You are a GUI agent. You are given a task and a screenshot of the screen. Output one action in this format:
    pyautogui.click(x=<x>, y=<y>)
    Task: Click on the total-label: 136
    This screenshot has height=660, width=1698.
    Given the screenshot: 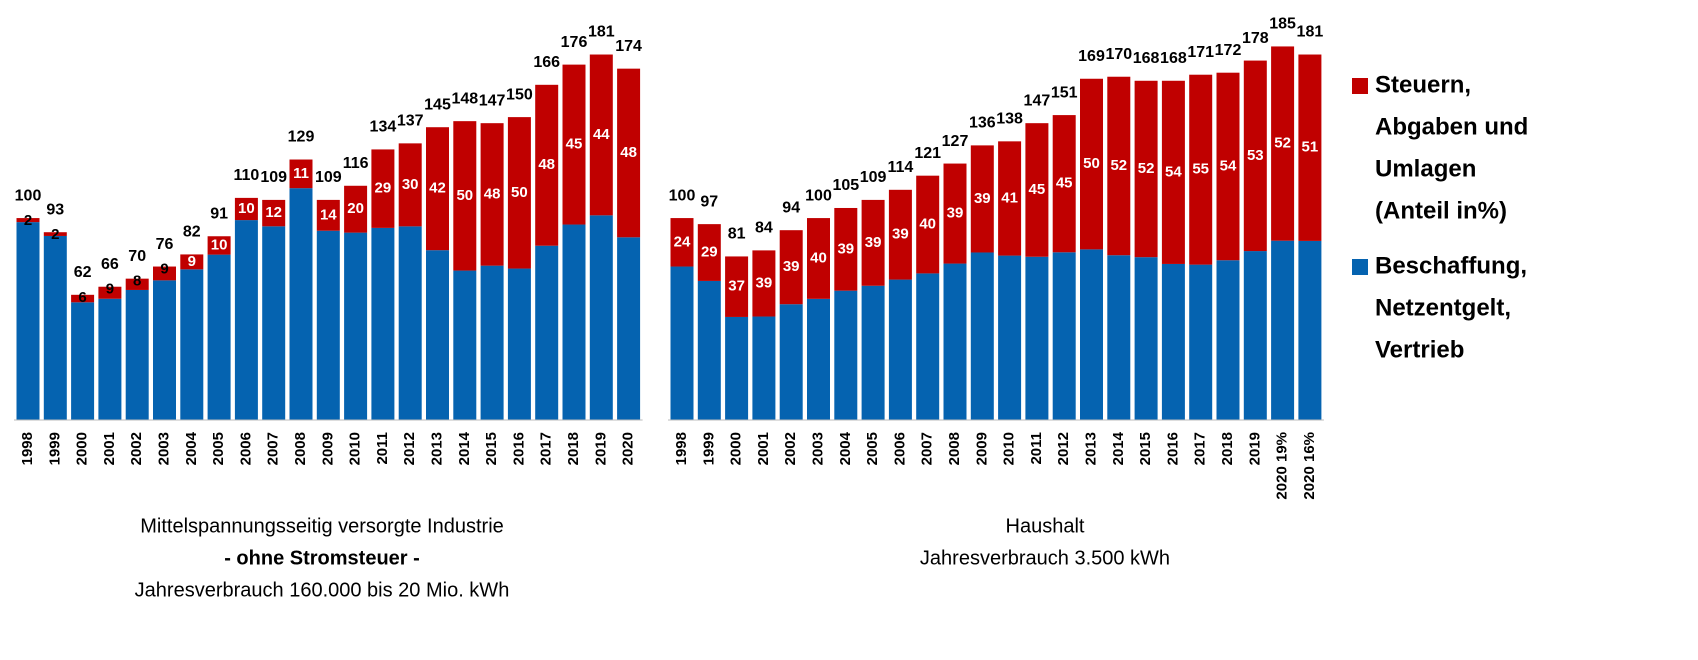 What is the action you would take?
    pyautogui.click(x=982, y=123)
    